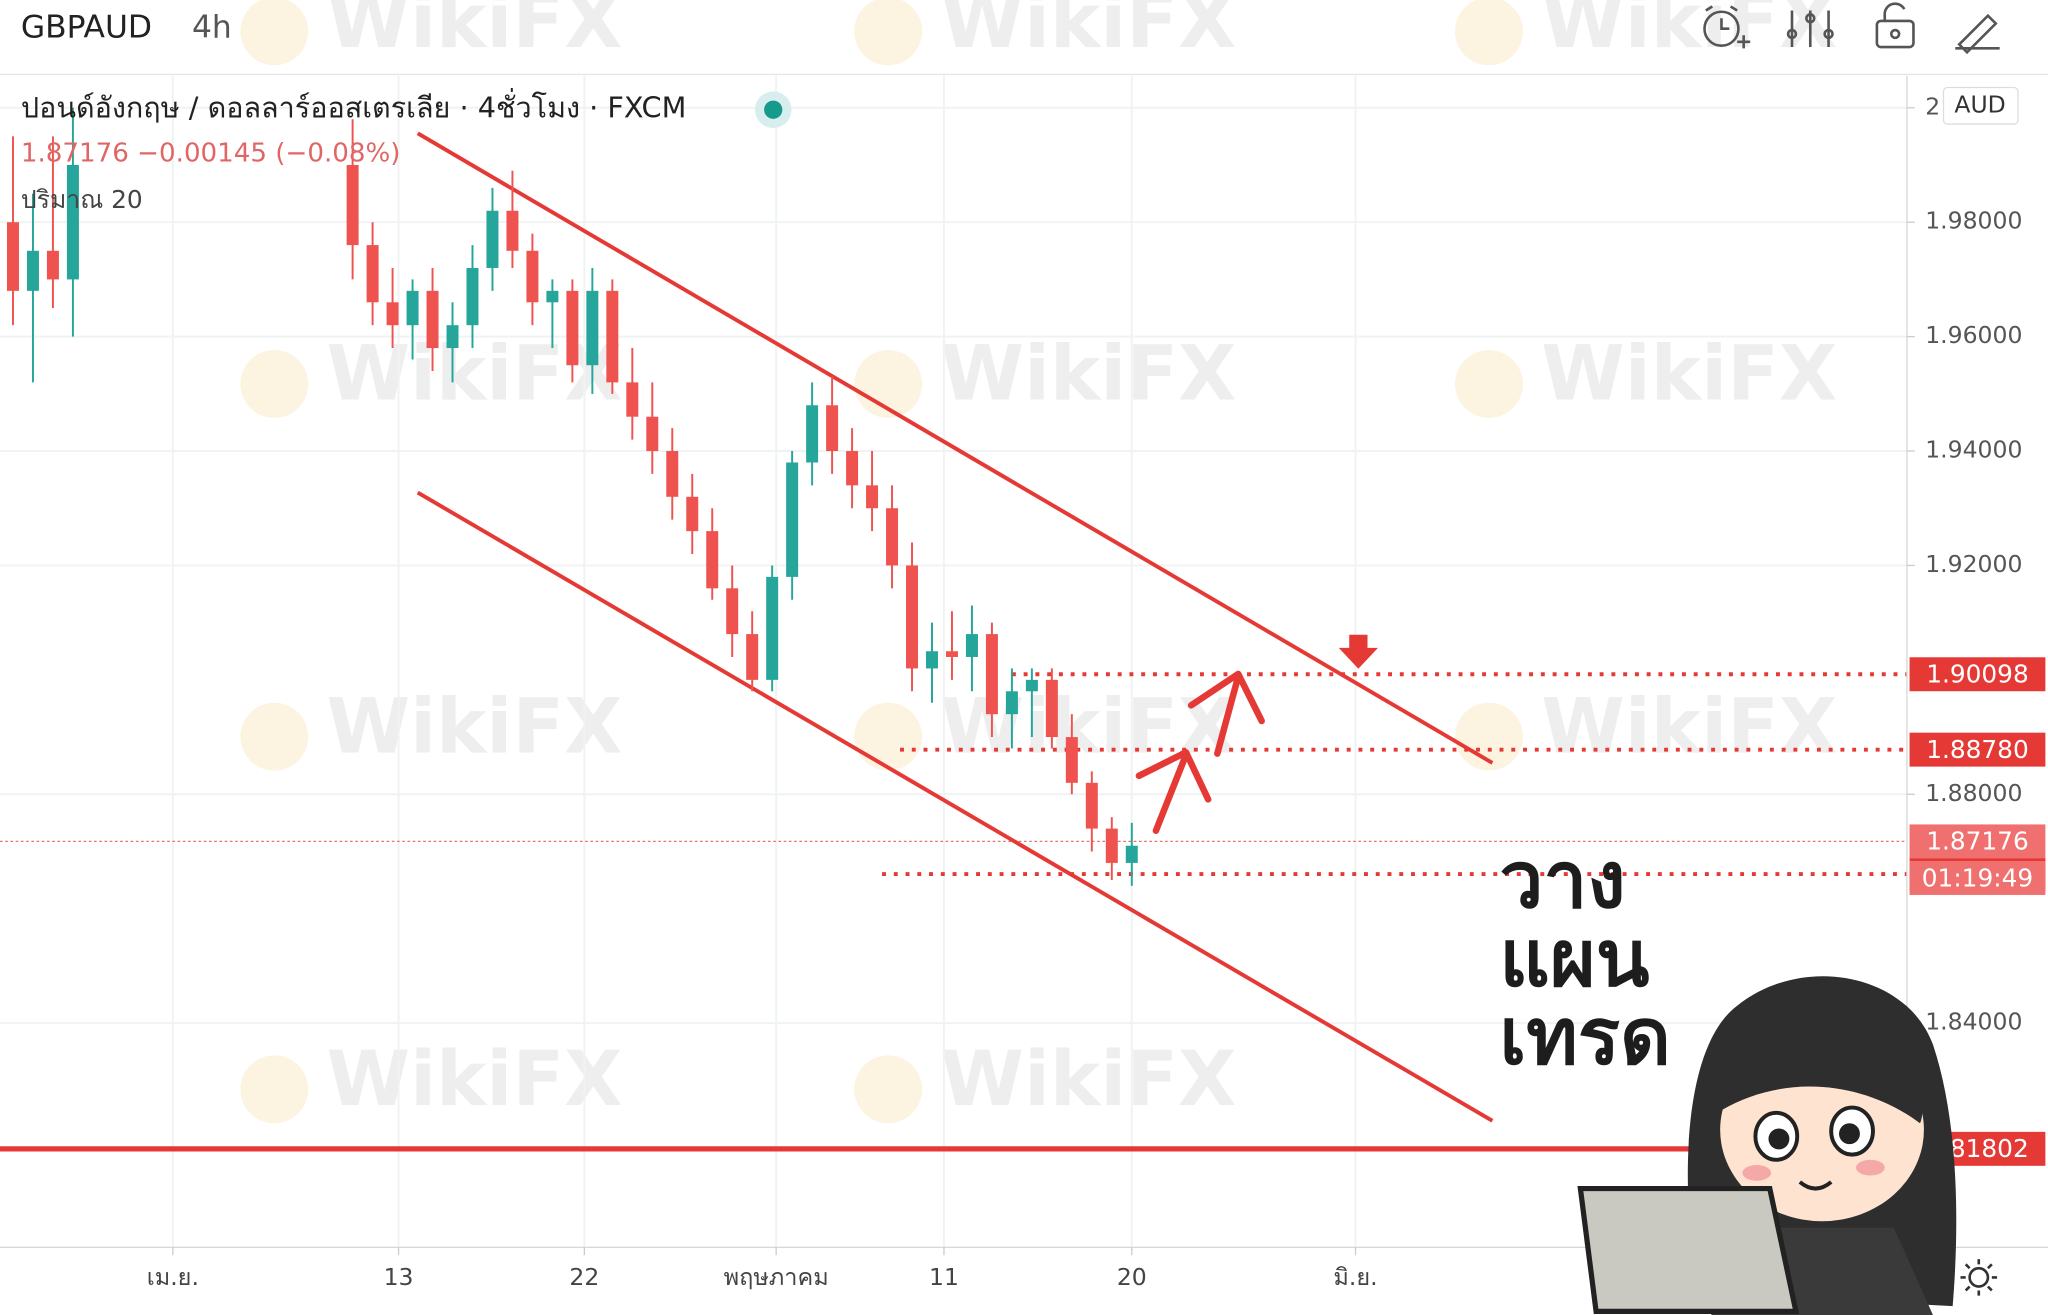 This screenshot has height=1315, width=2048. Describe the element at coordinates (944, 1277) in the screenshot. I see `x-tick-label: 11` at that location.